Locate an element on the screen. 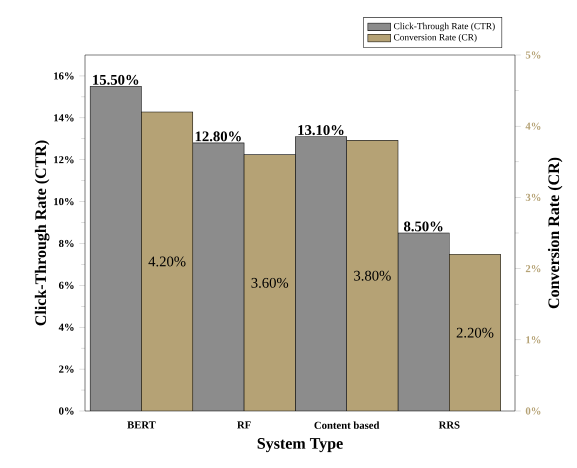 Image resolution: width=577 pixels, height=468 pixels. y2-tick-label: 4% is located at coordinates (533, 126).